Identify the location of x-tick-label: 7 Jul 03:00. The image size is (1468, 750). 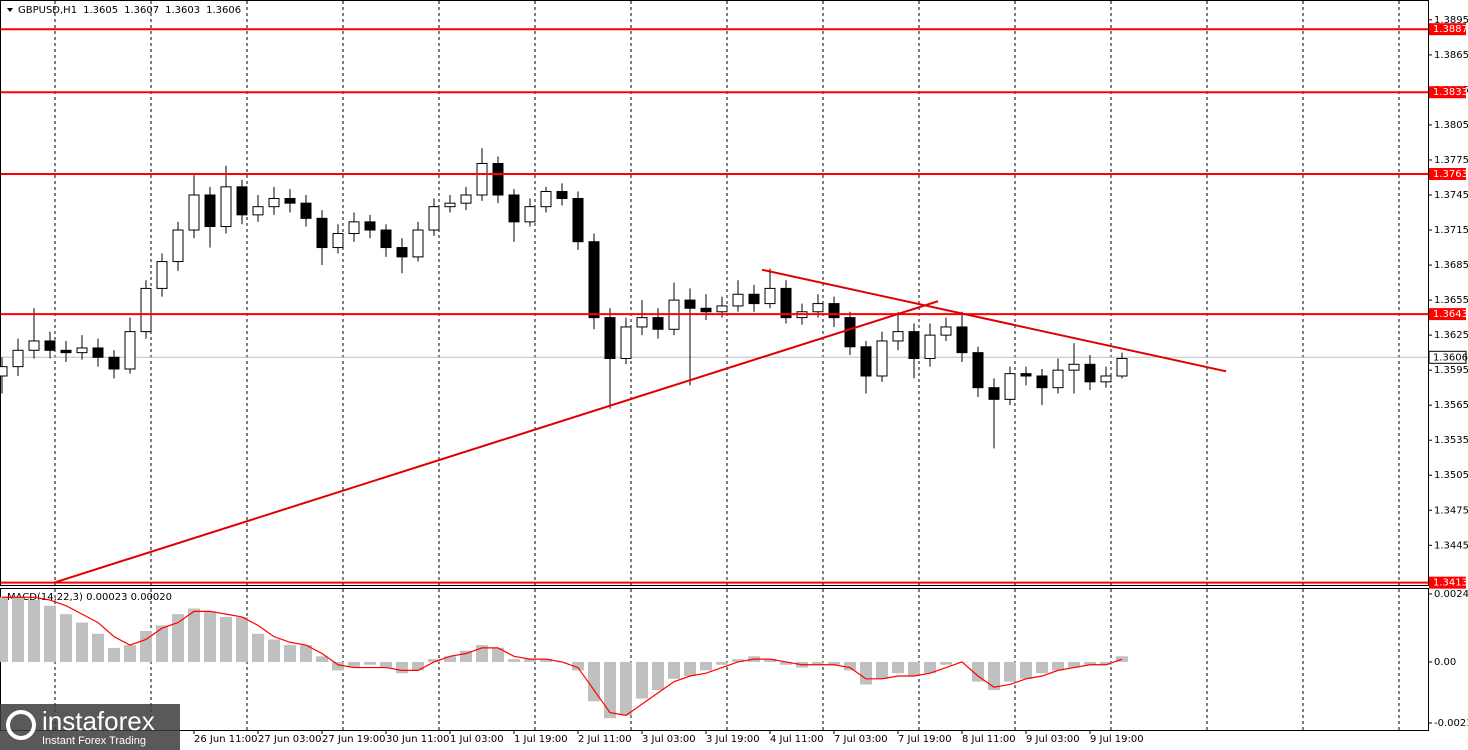
(861, 739).